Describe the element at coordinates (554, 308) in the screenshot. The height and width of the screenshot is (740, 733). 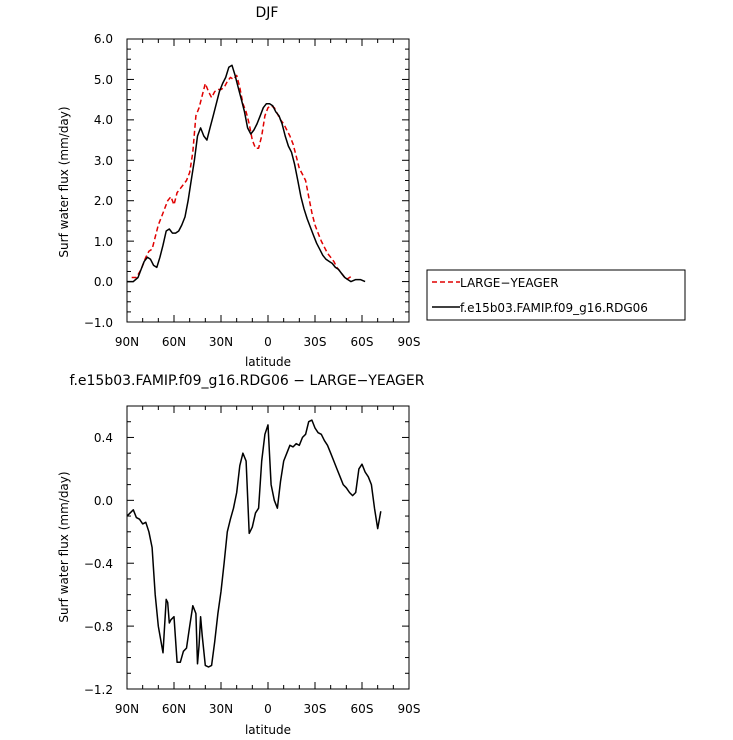
I see `legend-label-rdg06: f.e15b03.FAMIP.f09_g16.RDG06` at that location.